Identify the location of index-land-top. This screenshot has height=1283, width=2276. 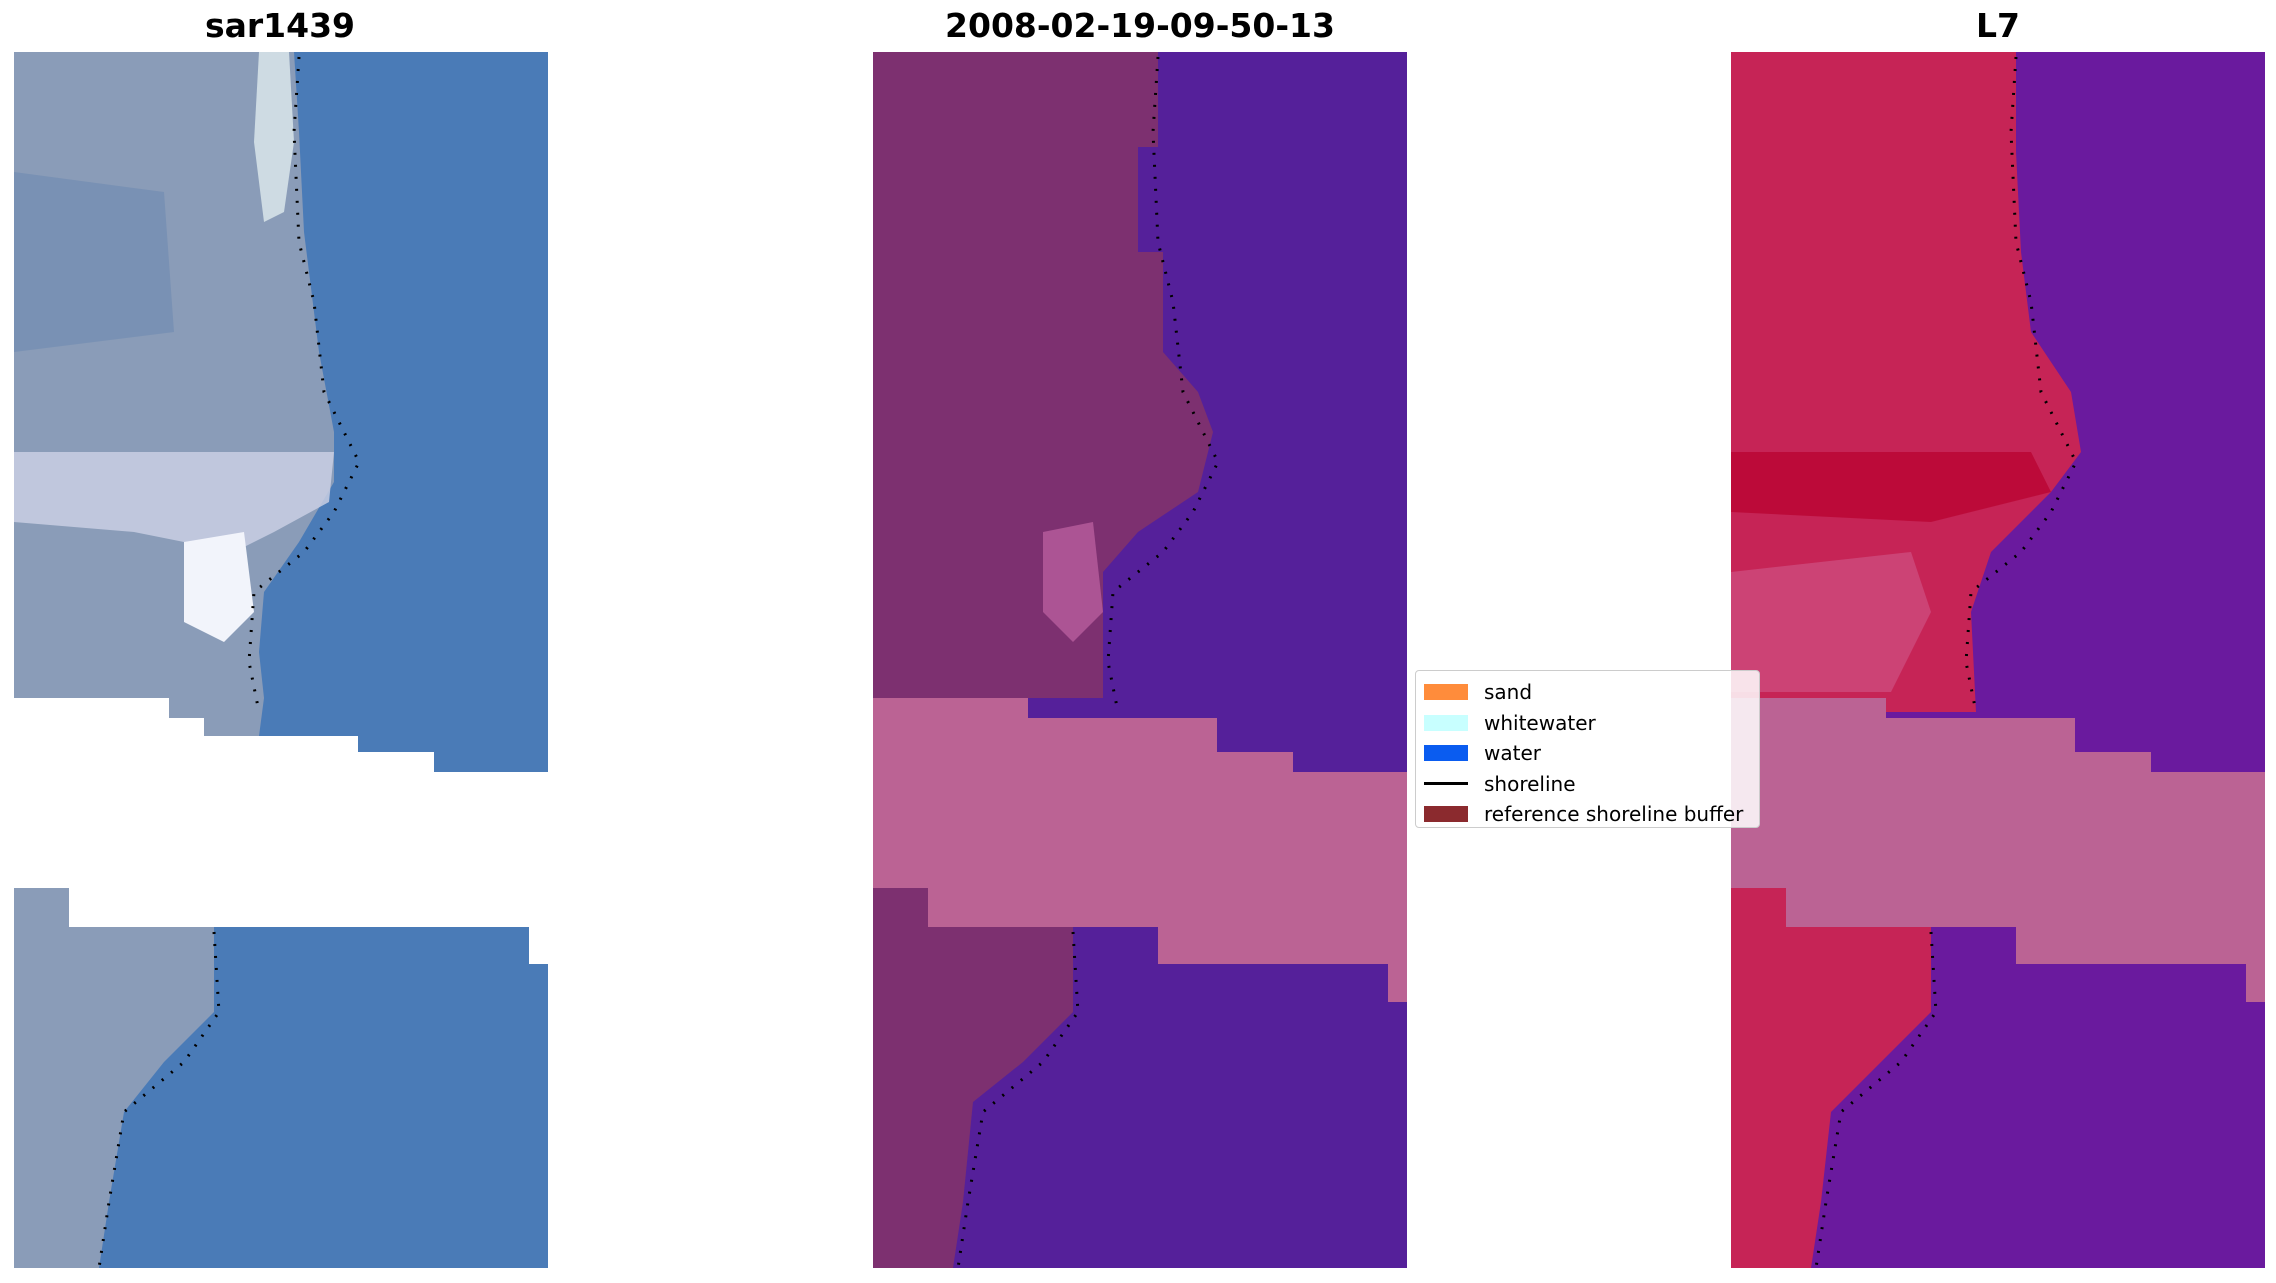
(1906, 382).